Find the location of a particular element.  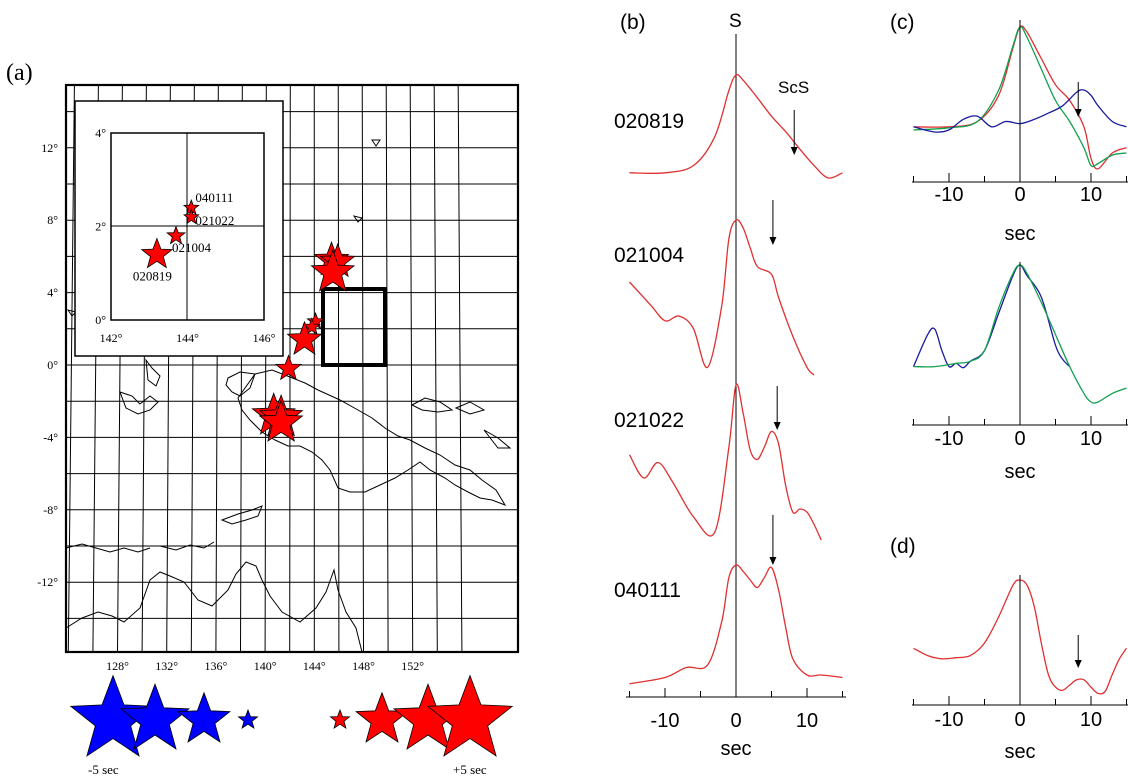

lon-label: 148° is located at coordinates (363, 666).